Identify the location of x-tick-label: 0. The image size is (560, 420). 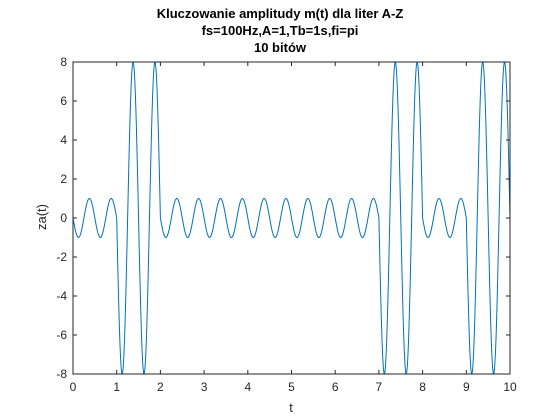
(73, 387).